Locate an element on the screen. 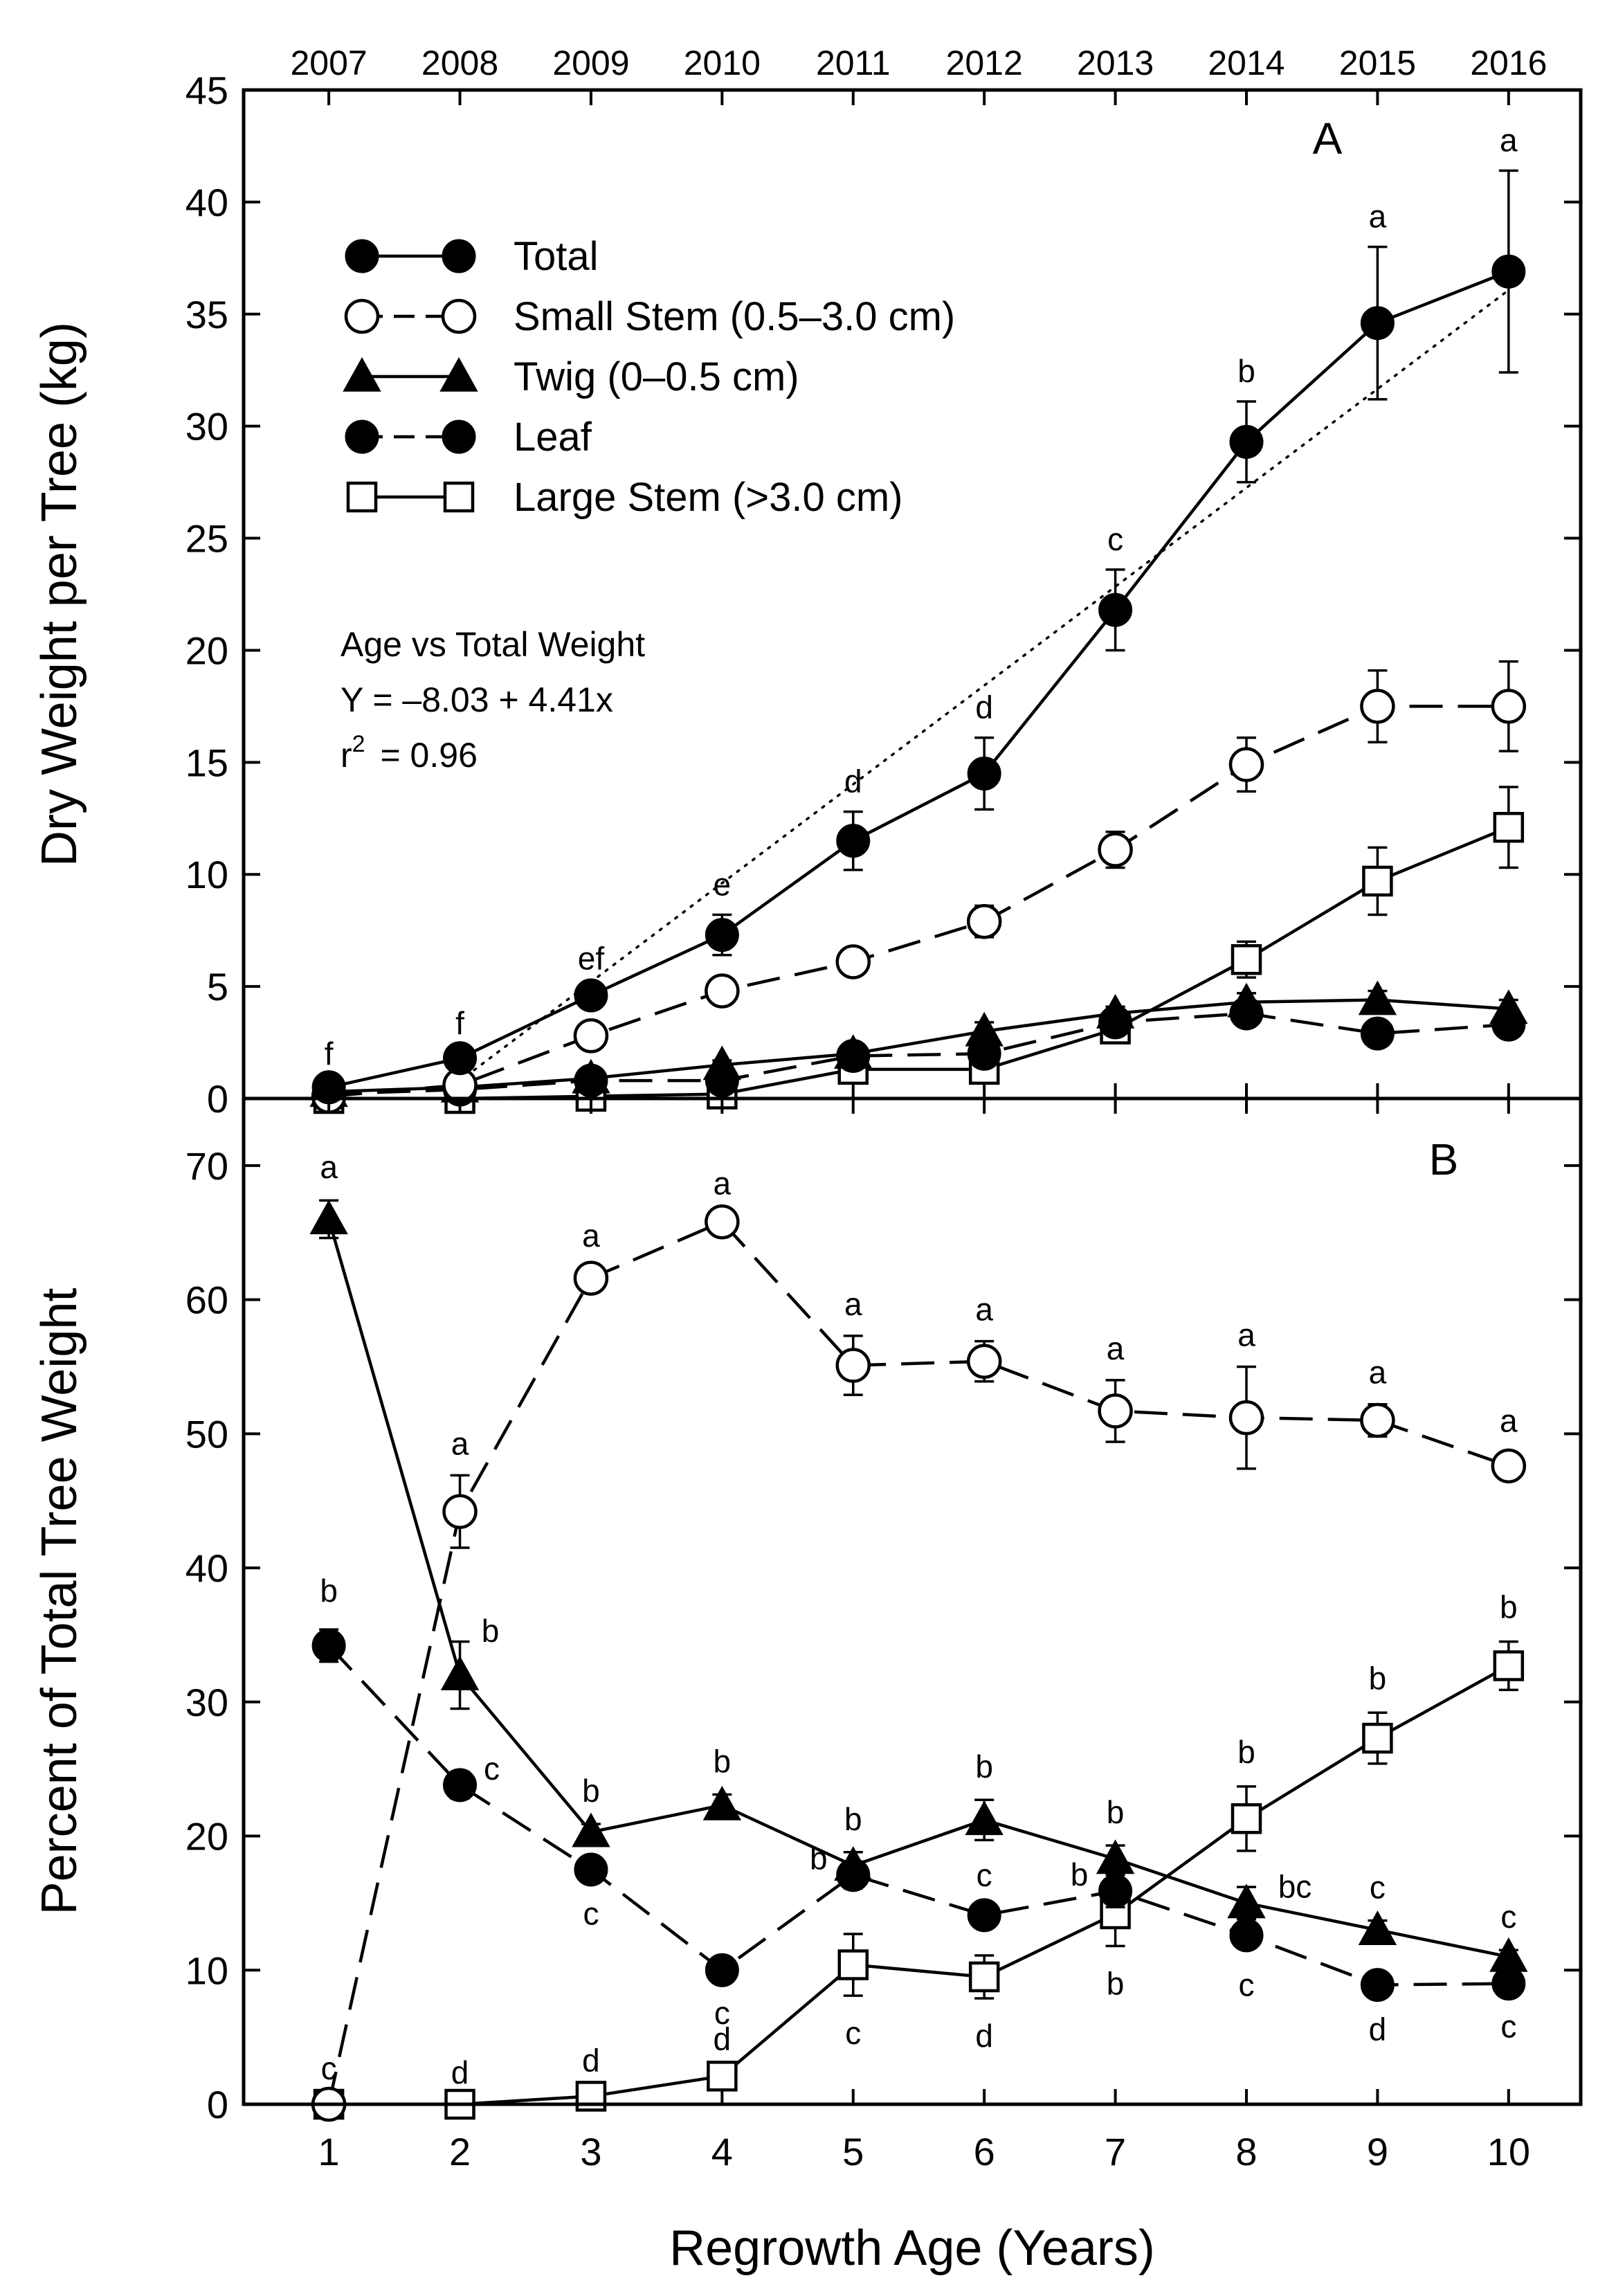 The height and width of the screenshot is (2296, 1616). y-tick-label: 60 is located at coordinates (206, 1300).